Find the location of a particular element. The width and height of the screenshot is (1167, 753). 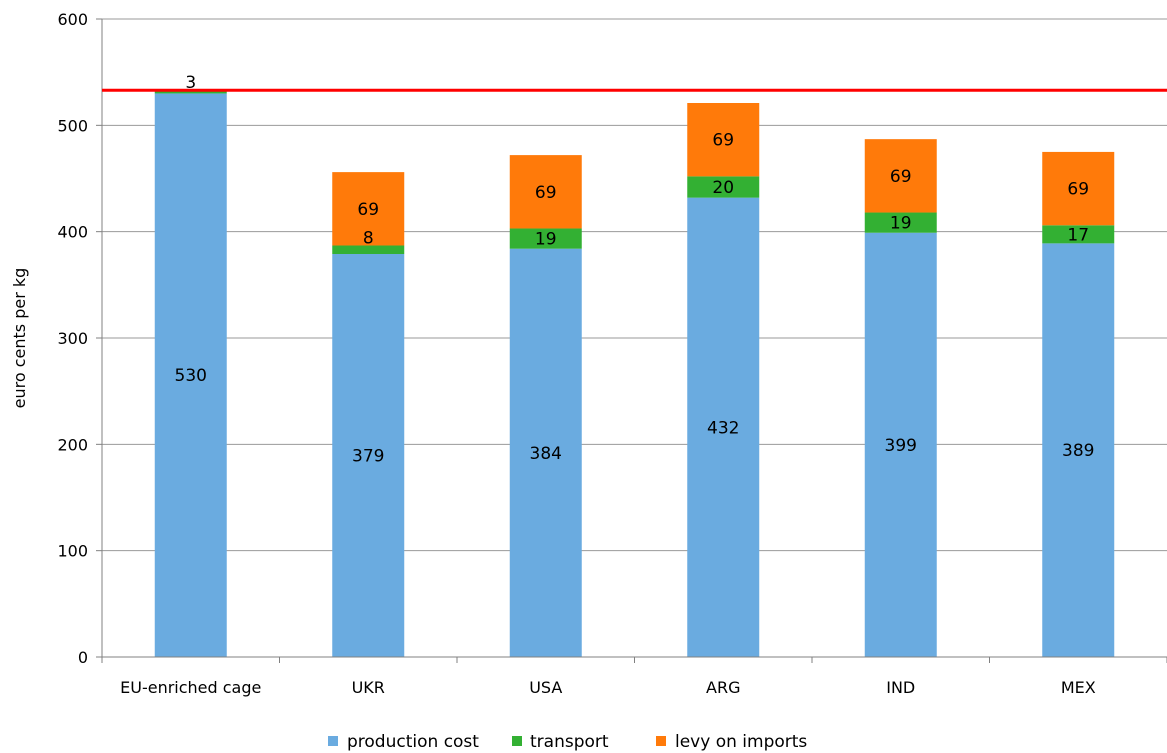

y-tick-label: 400 is located at coordinates (72, 232).